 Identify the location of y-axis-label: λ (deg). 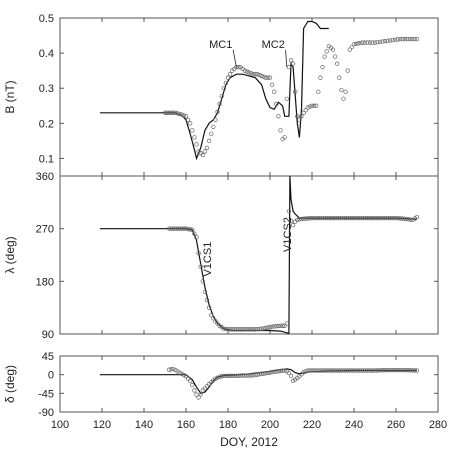
(10, 254).